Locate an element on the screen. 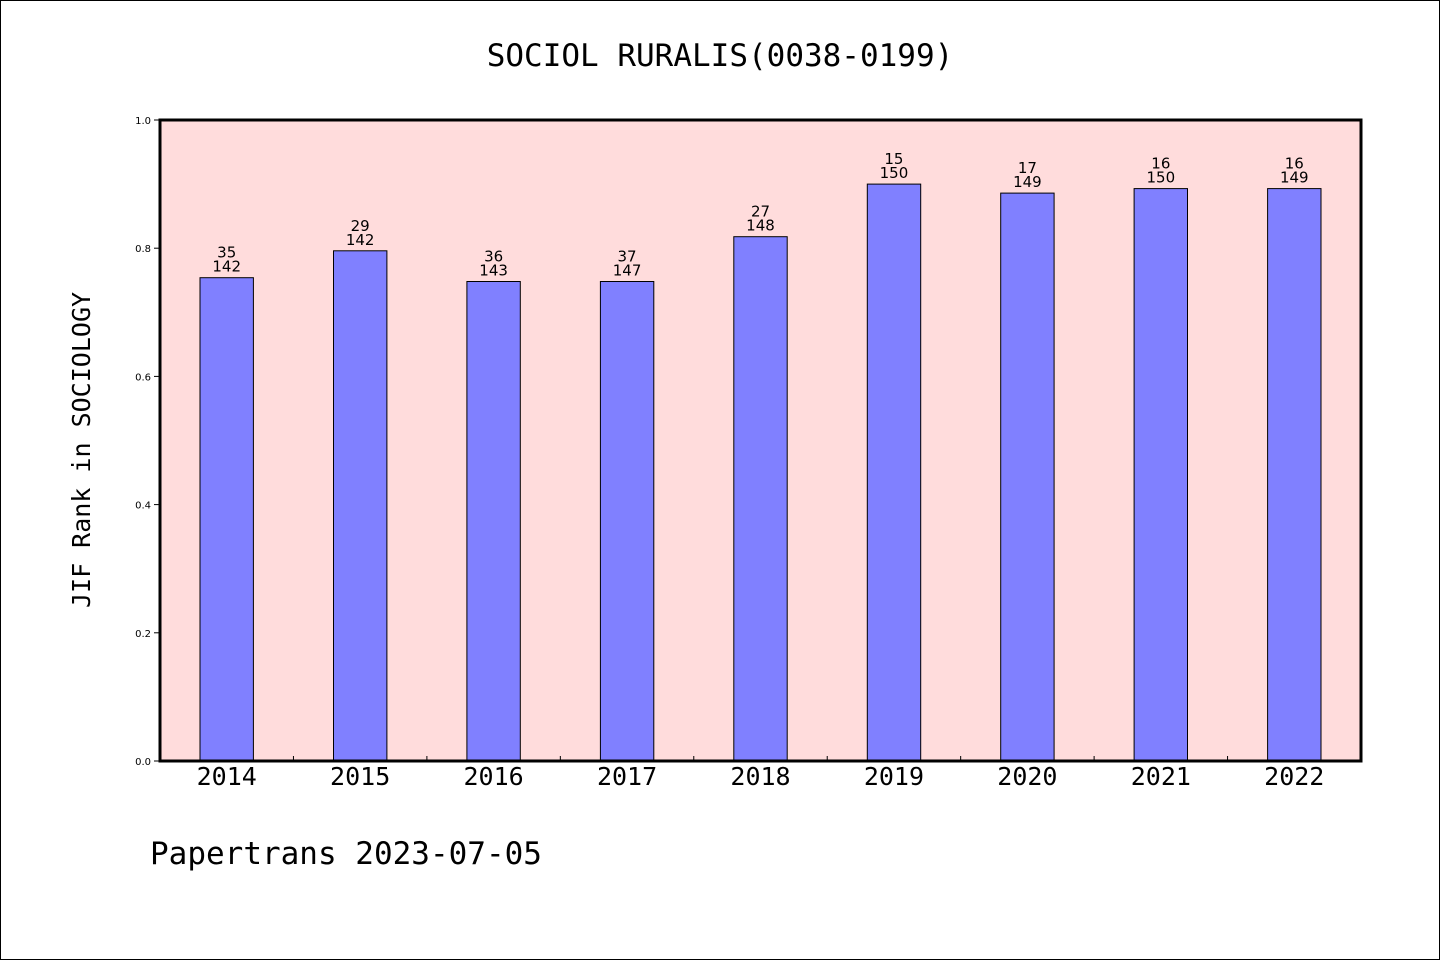 This screenshot has width=1440, height=960. footer-credit: Papertrans 2023-07-05 is located at coordinates (346, 854).